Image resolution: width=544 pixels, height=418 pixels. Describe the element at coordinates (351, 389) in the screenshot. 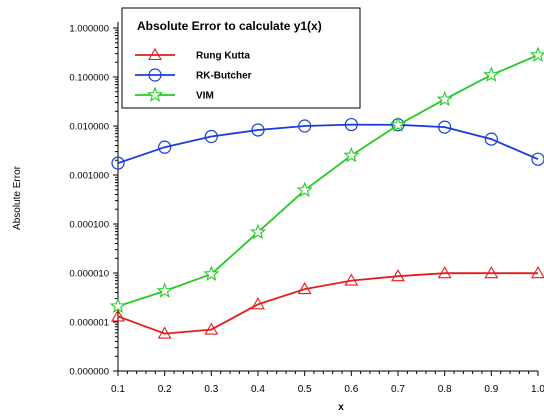

I see `x-tick-label: 0.6` at that location.